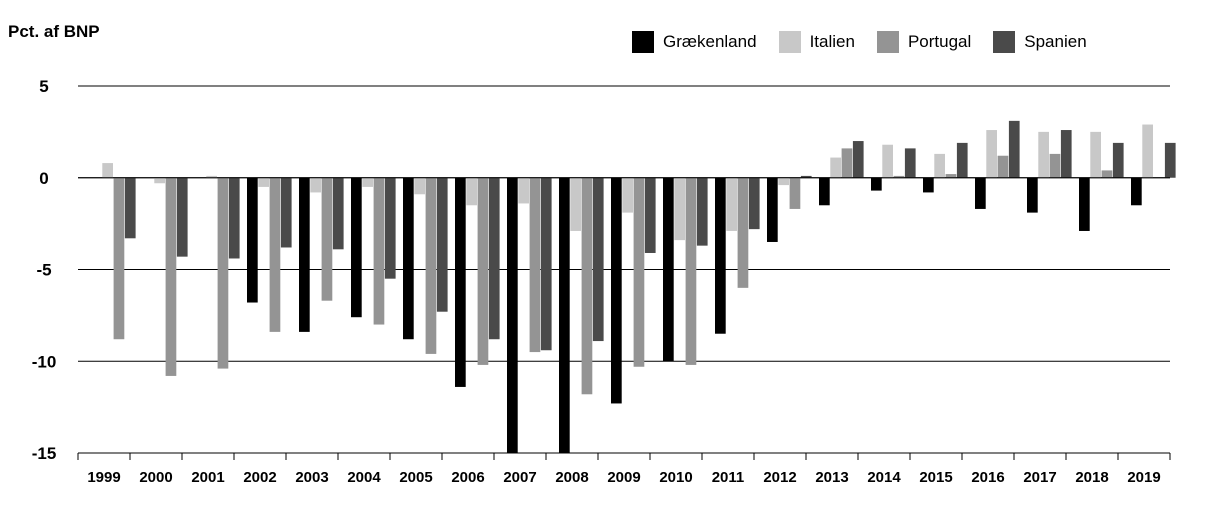 The image size is (1214, 514). Describe the element at coordinates (779, 477) in the screenshot. I see `x-tick-label: 2012` at that location.